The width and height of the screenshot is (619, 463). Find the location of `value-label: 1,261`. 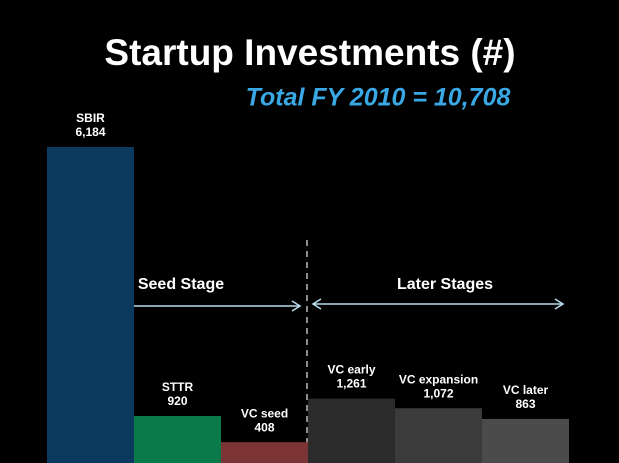

value-label: 1,261 is located at coordinates (351, 384).